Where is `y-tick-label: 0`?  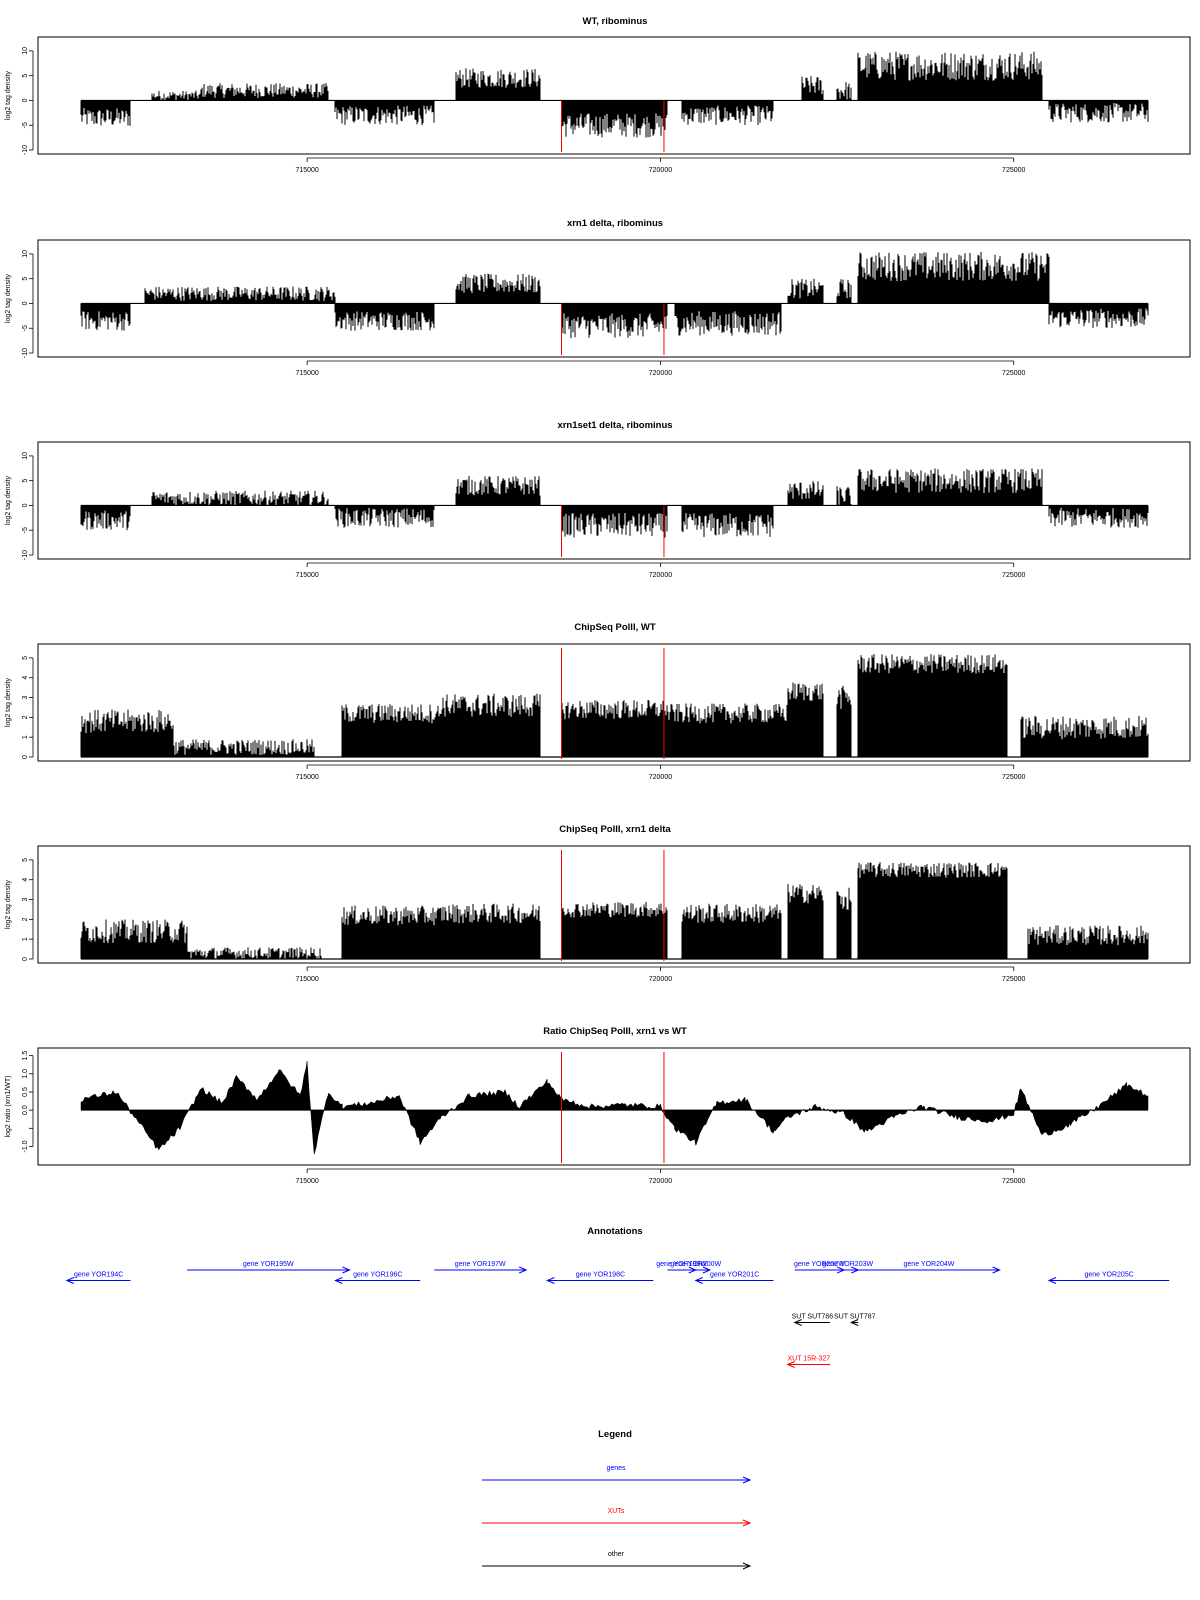 y-tick-label: 0 is located at coordinates (25, 505).